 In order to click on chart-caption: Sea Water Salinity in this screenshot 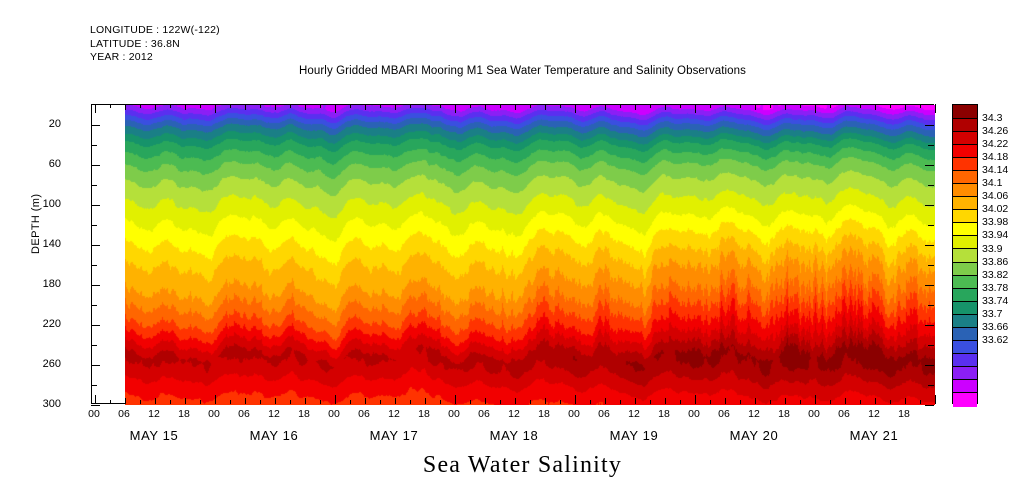, I will do `click(504, 465)`.